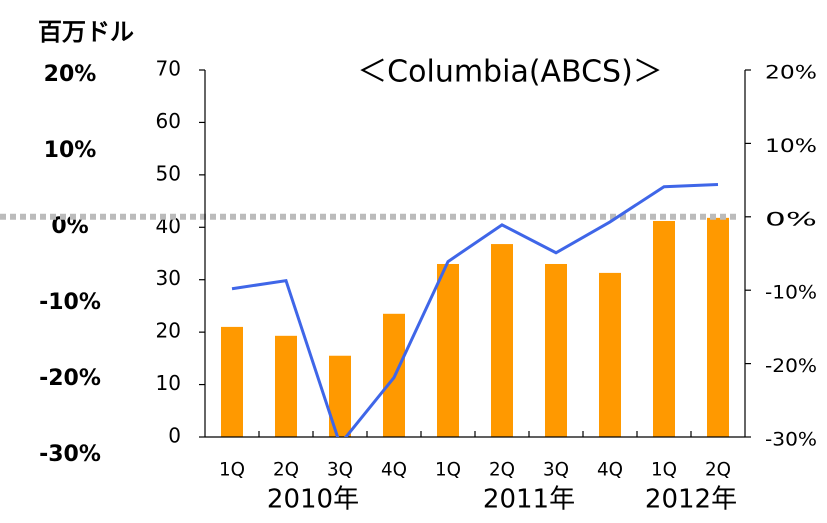 Image resolution: width=827 pixels, height=523 pixels. Describe the element at coordinates (691, 500) in the screenshot. I see `group-label: 2012年` at that location.